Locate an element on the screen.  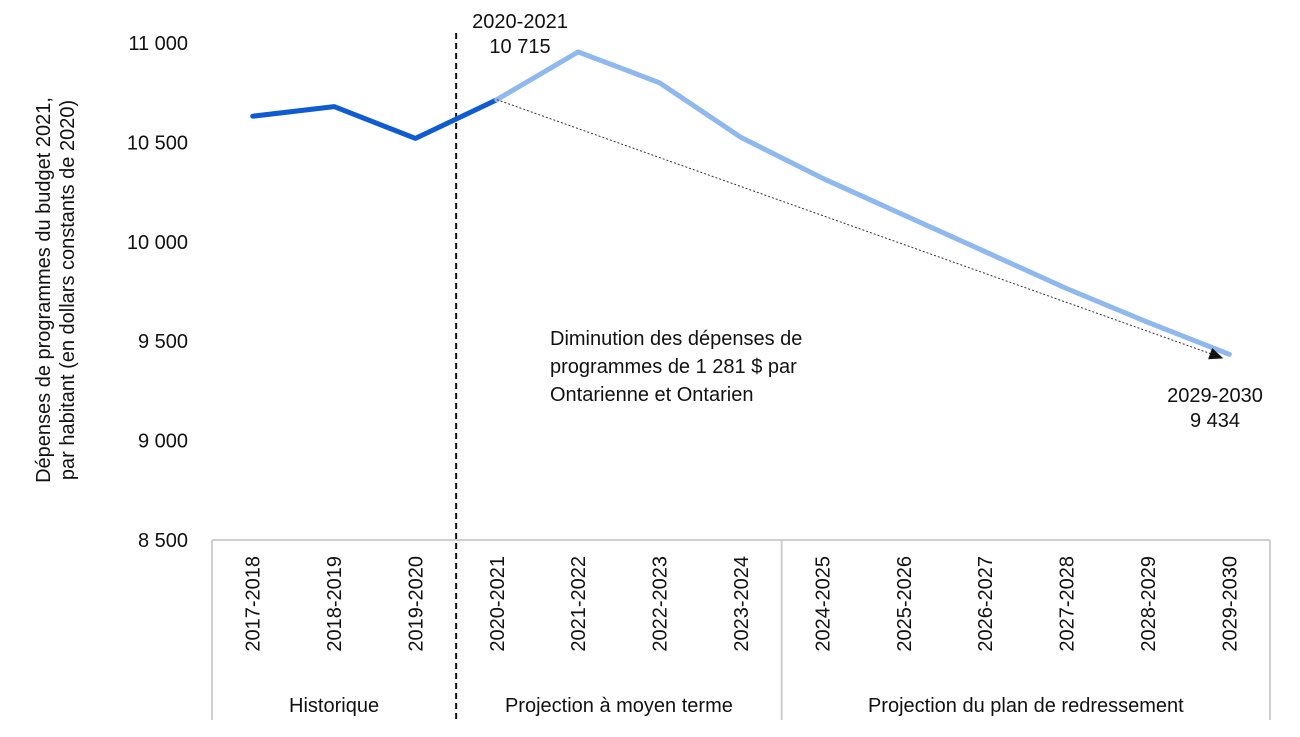
x-tick-label: 2018-2019 is located at coordinates (335, 604).